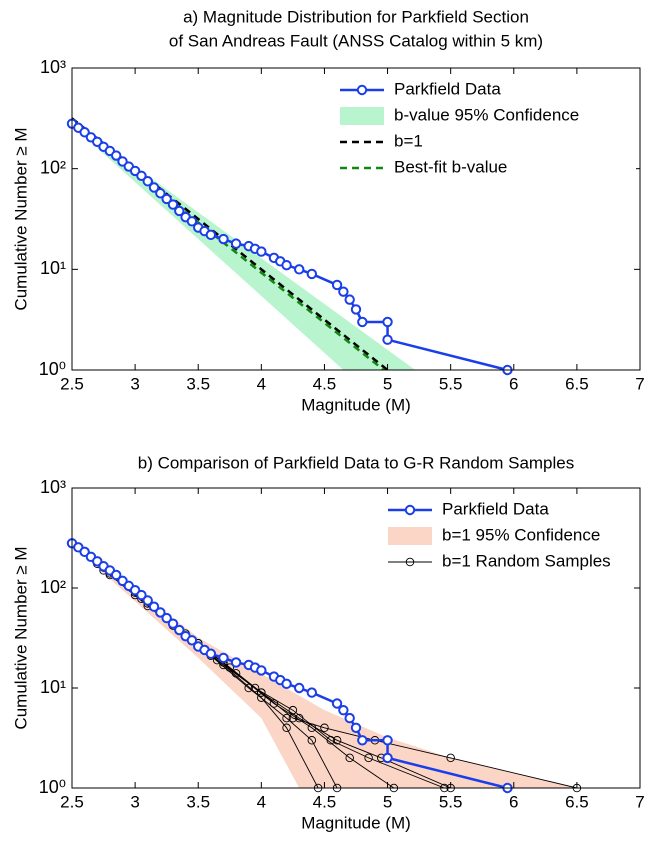 This screenshot has width=652, height=847. I want to click on x-tick-label: 2.5, so click(72, 383).